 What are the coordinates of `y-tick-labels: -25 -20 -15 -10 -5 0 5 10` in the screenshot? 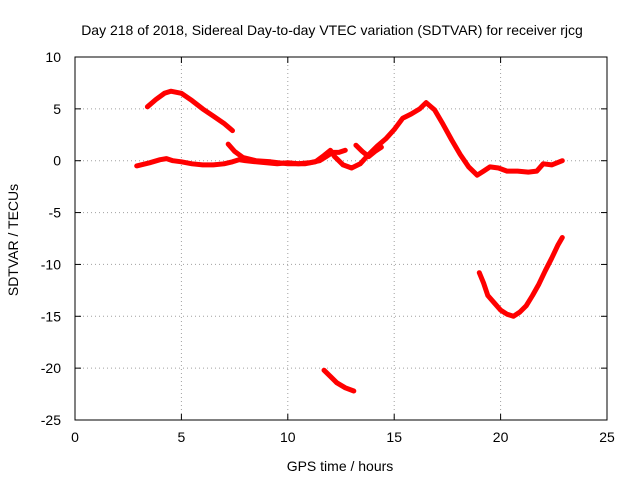 It's located at (51, 238).